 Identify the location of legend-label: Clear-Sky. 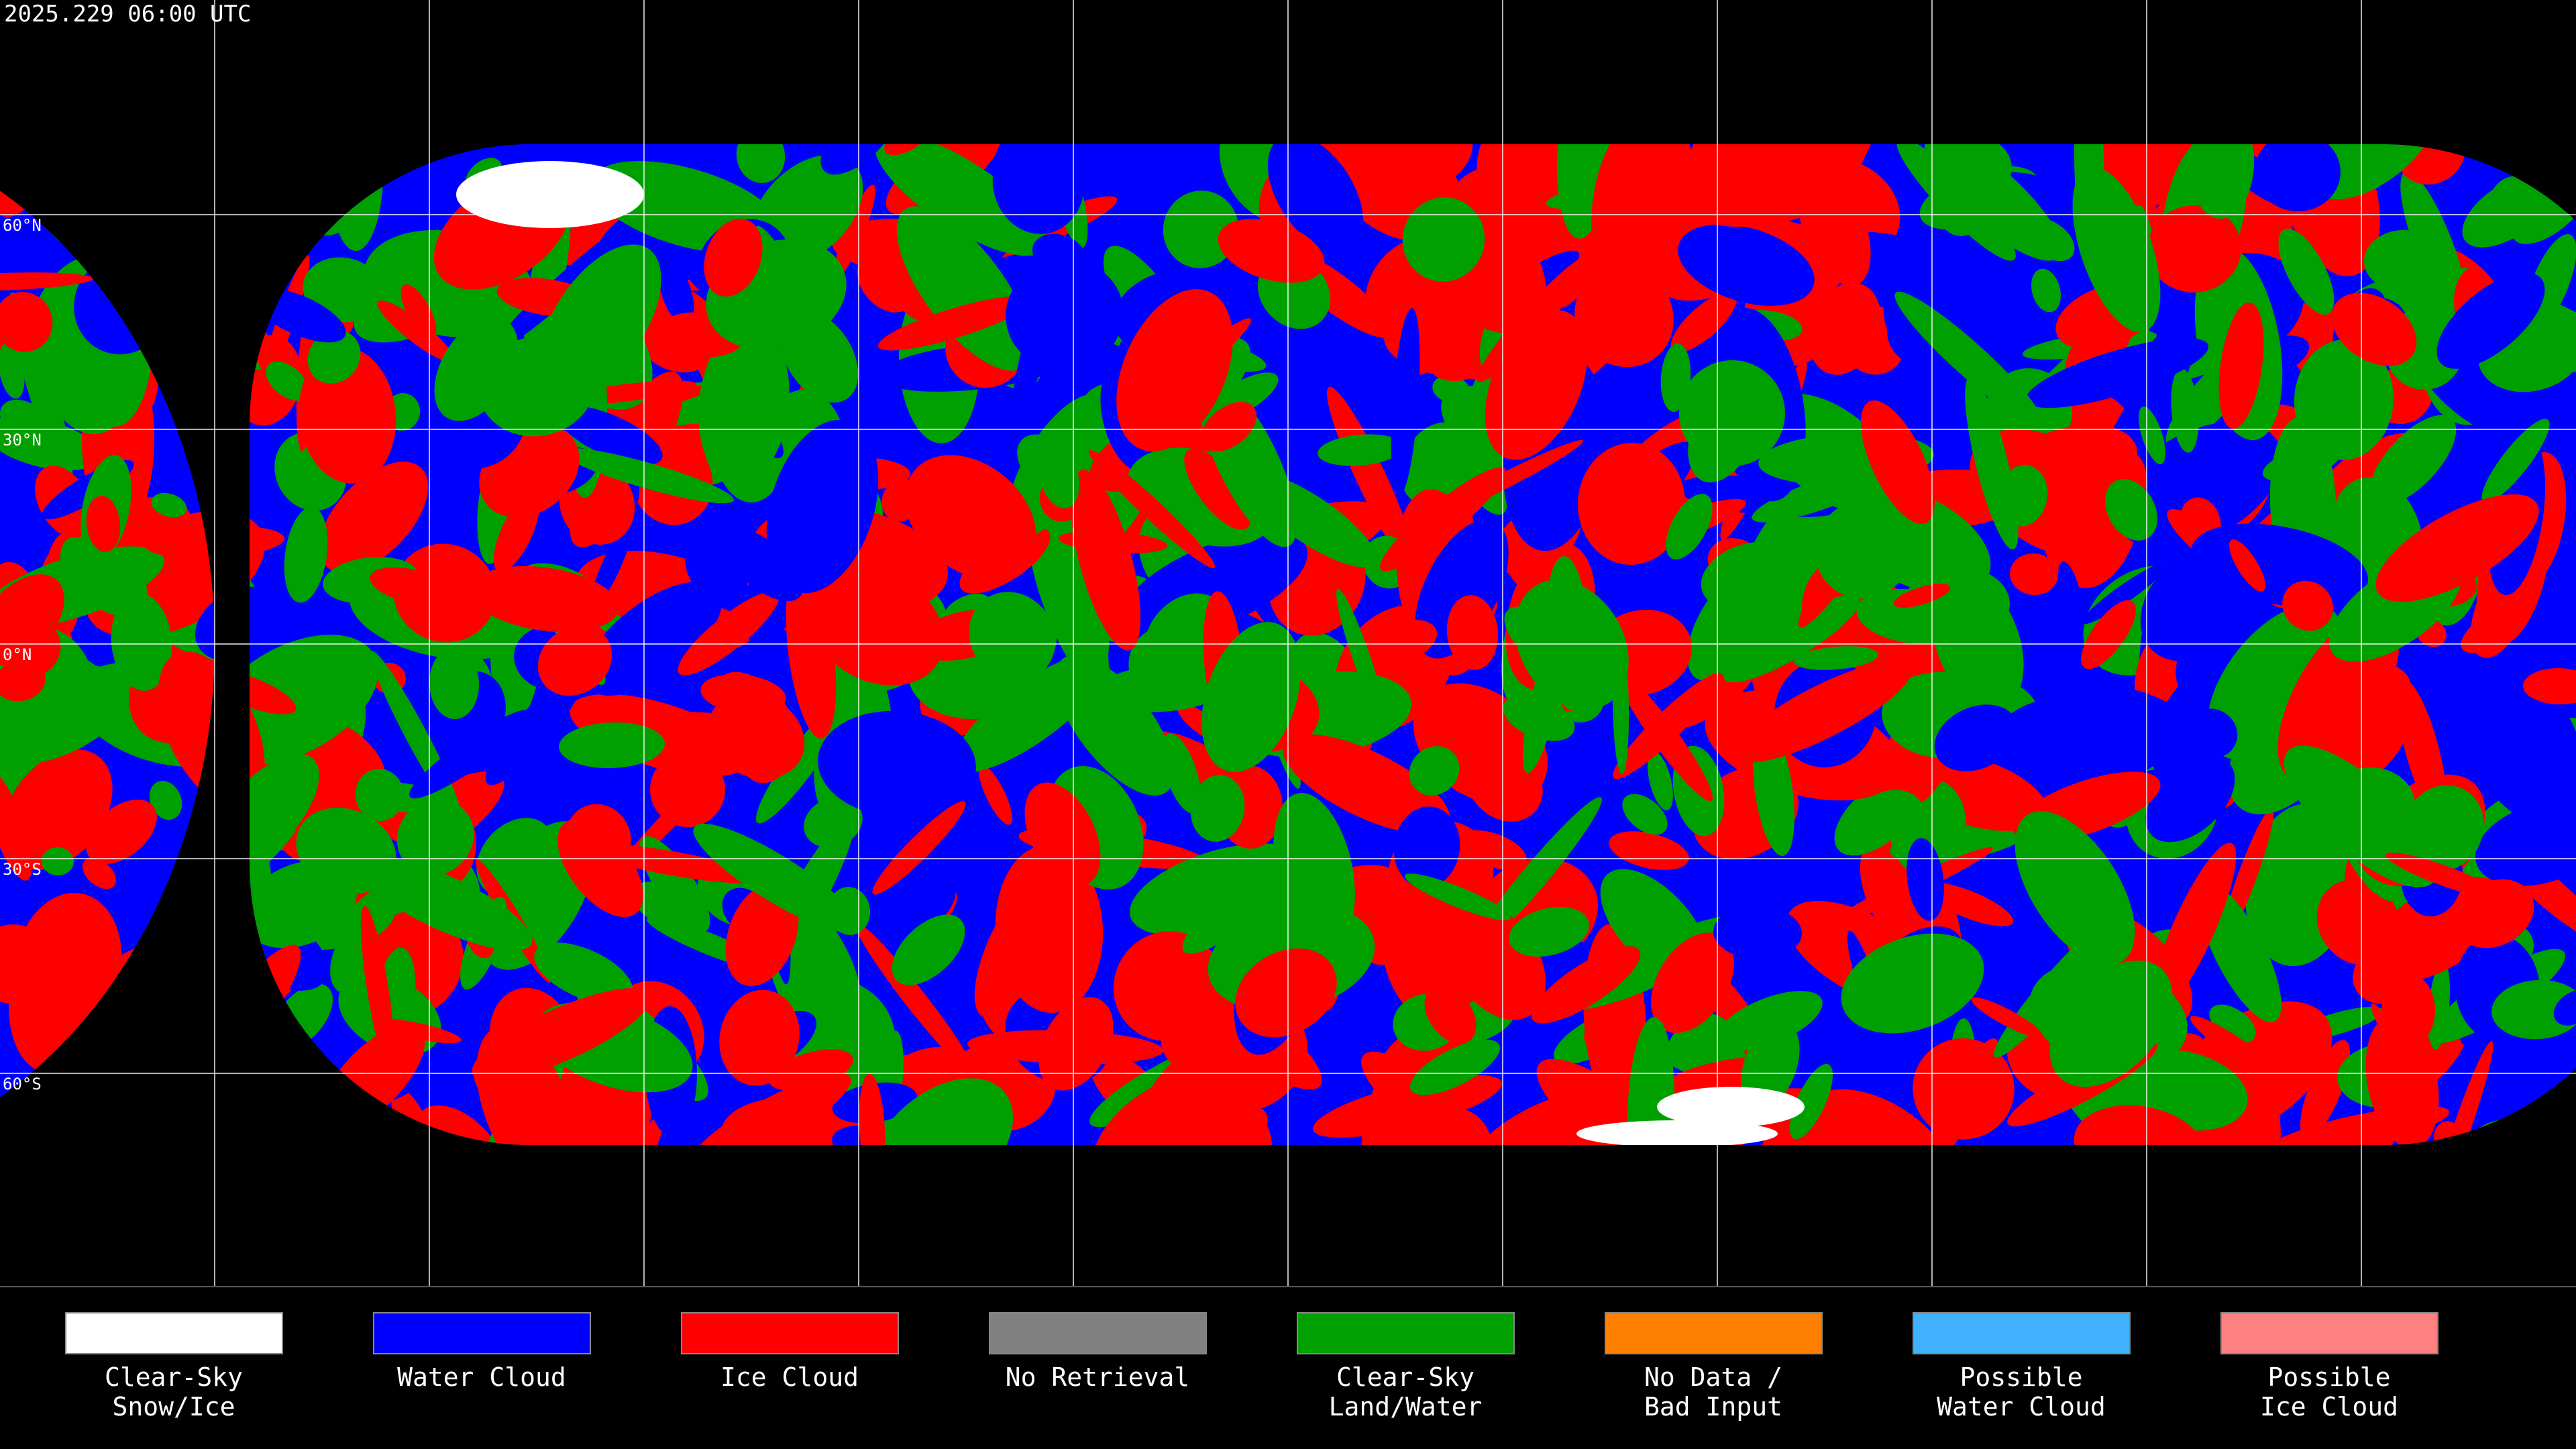
(1405, 1377).